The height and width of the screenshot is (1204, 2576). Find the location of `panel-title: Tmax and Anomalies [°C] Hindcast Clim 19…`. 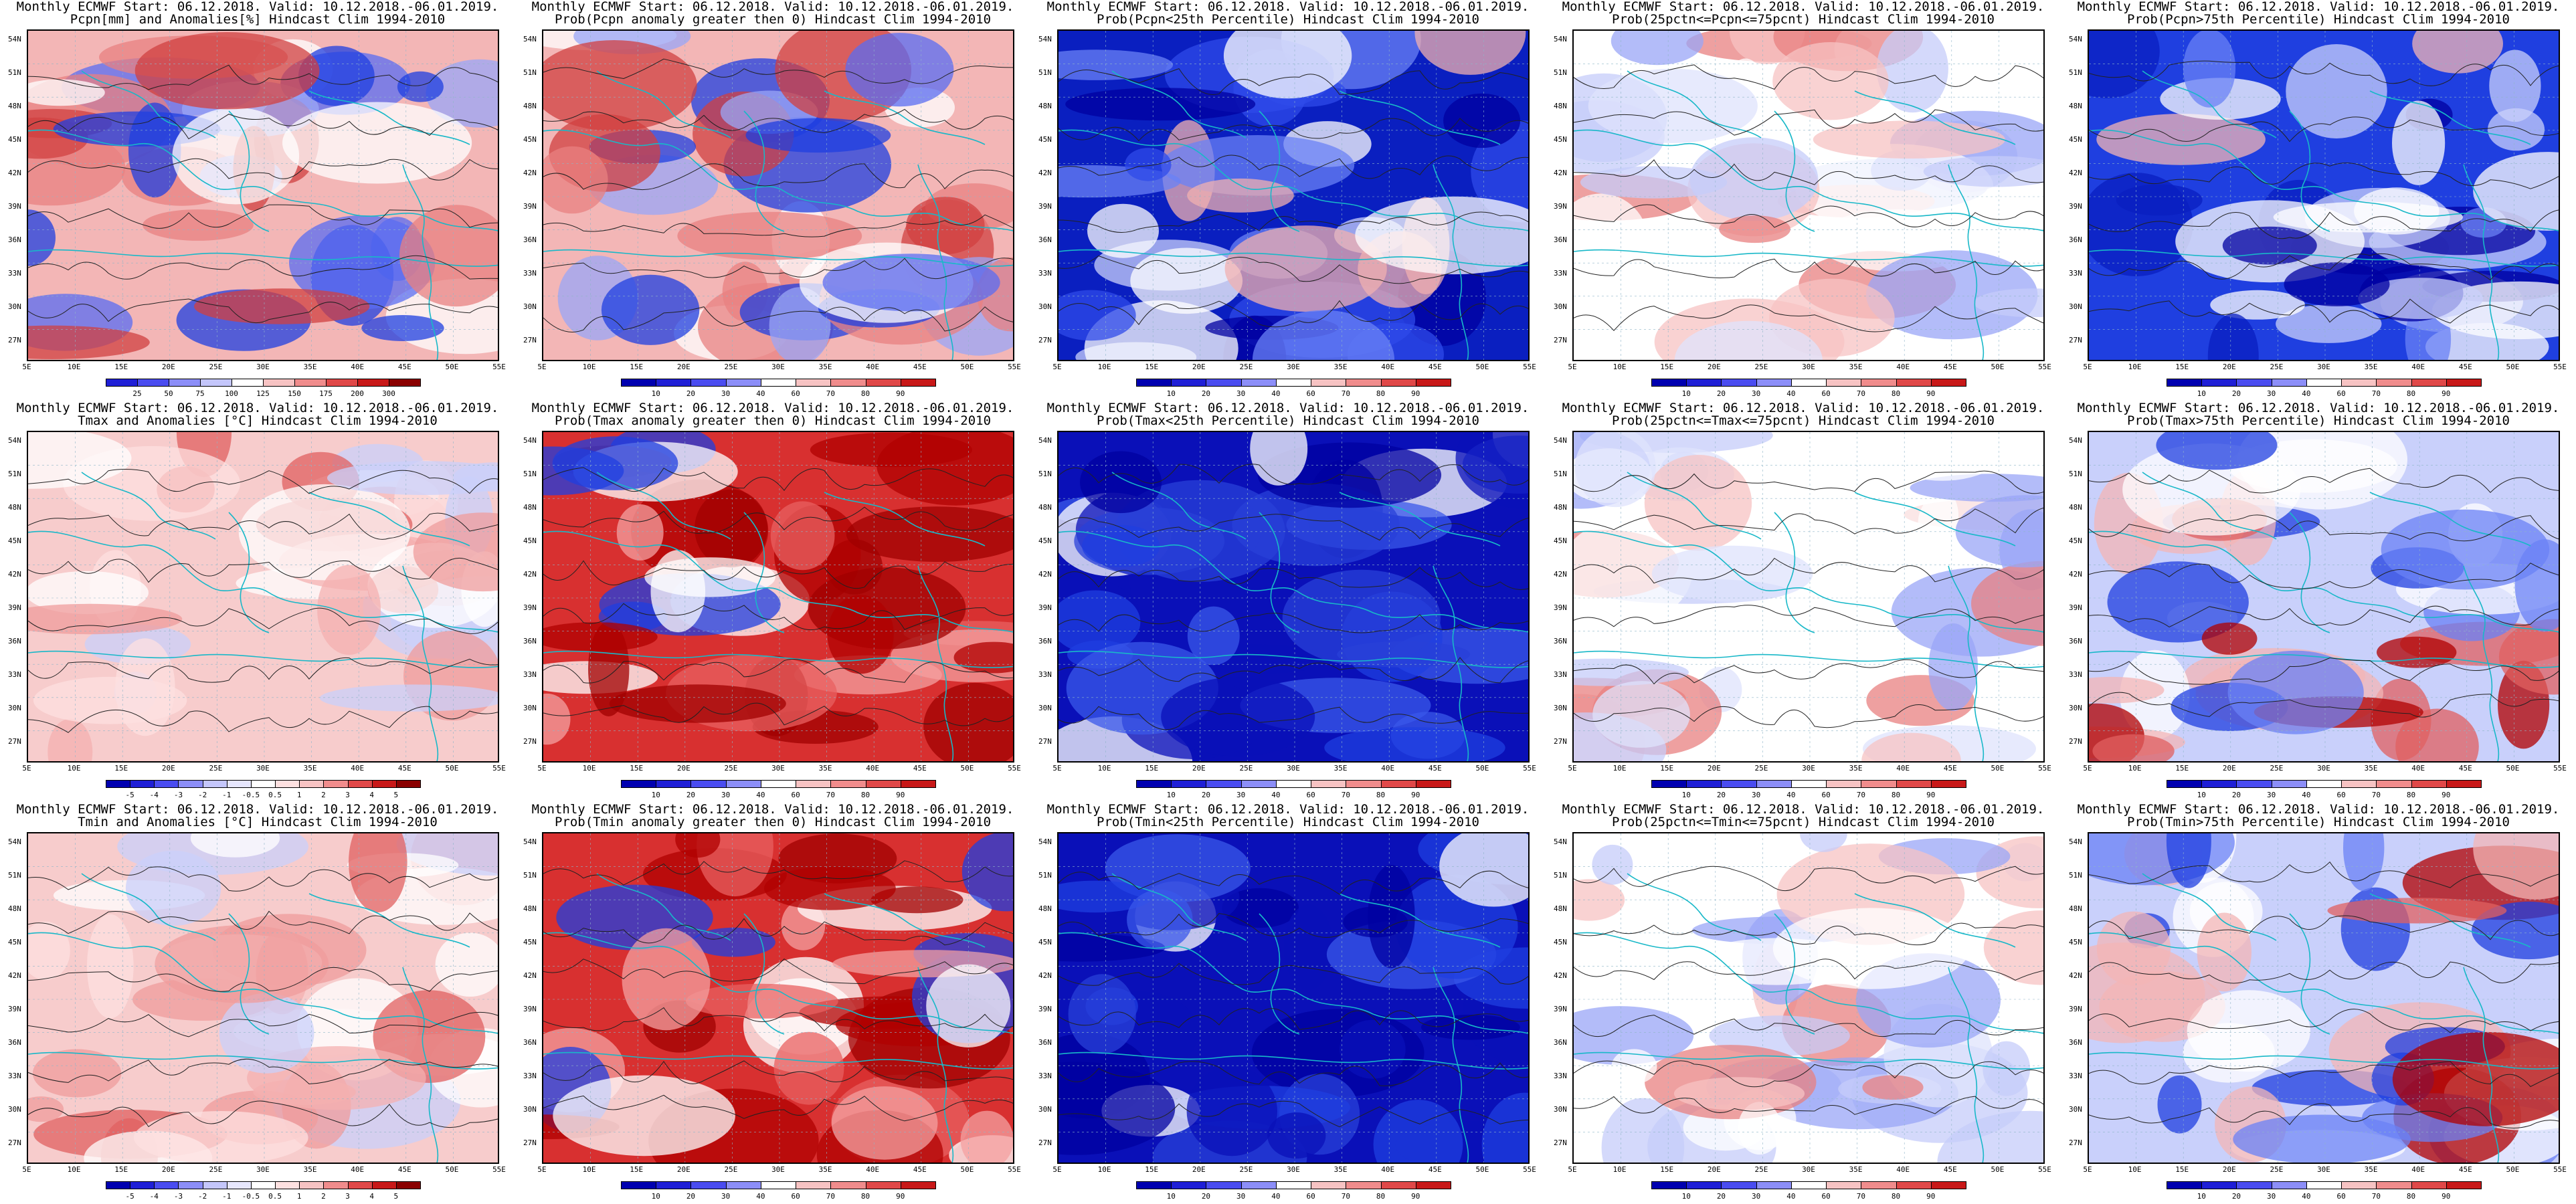

panel-title: Tmax and Anomalies [°C] Hindcast Clim 19… is located at coordinates (258, 420).